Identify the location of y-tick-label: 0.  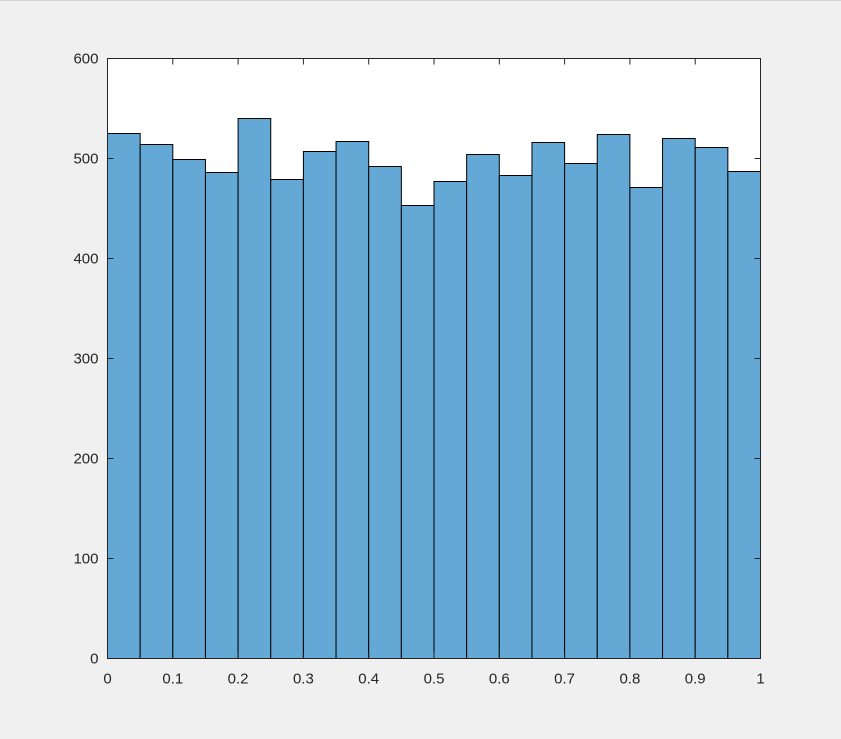
(94, 659).